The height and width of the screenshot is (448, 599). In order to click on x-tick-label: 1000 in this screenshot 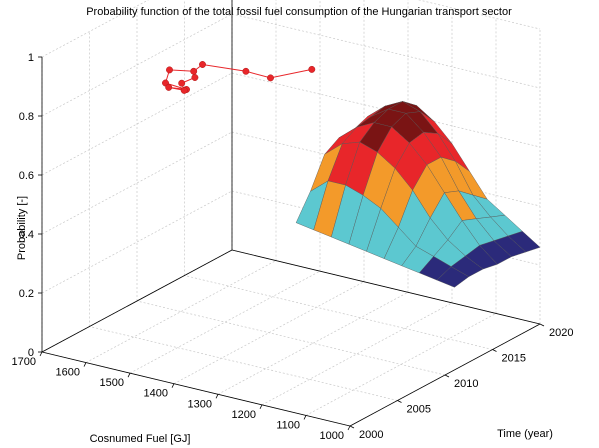, I will do `click(332, 436)`.